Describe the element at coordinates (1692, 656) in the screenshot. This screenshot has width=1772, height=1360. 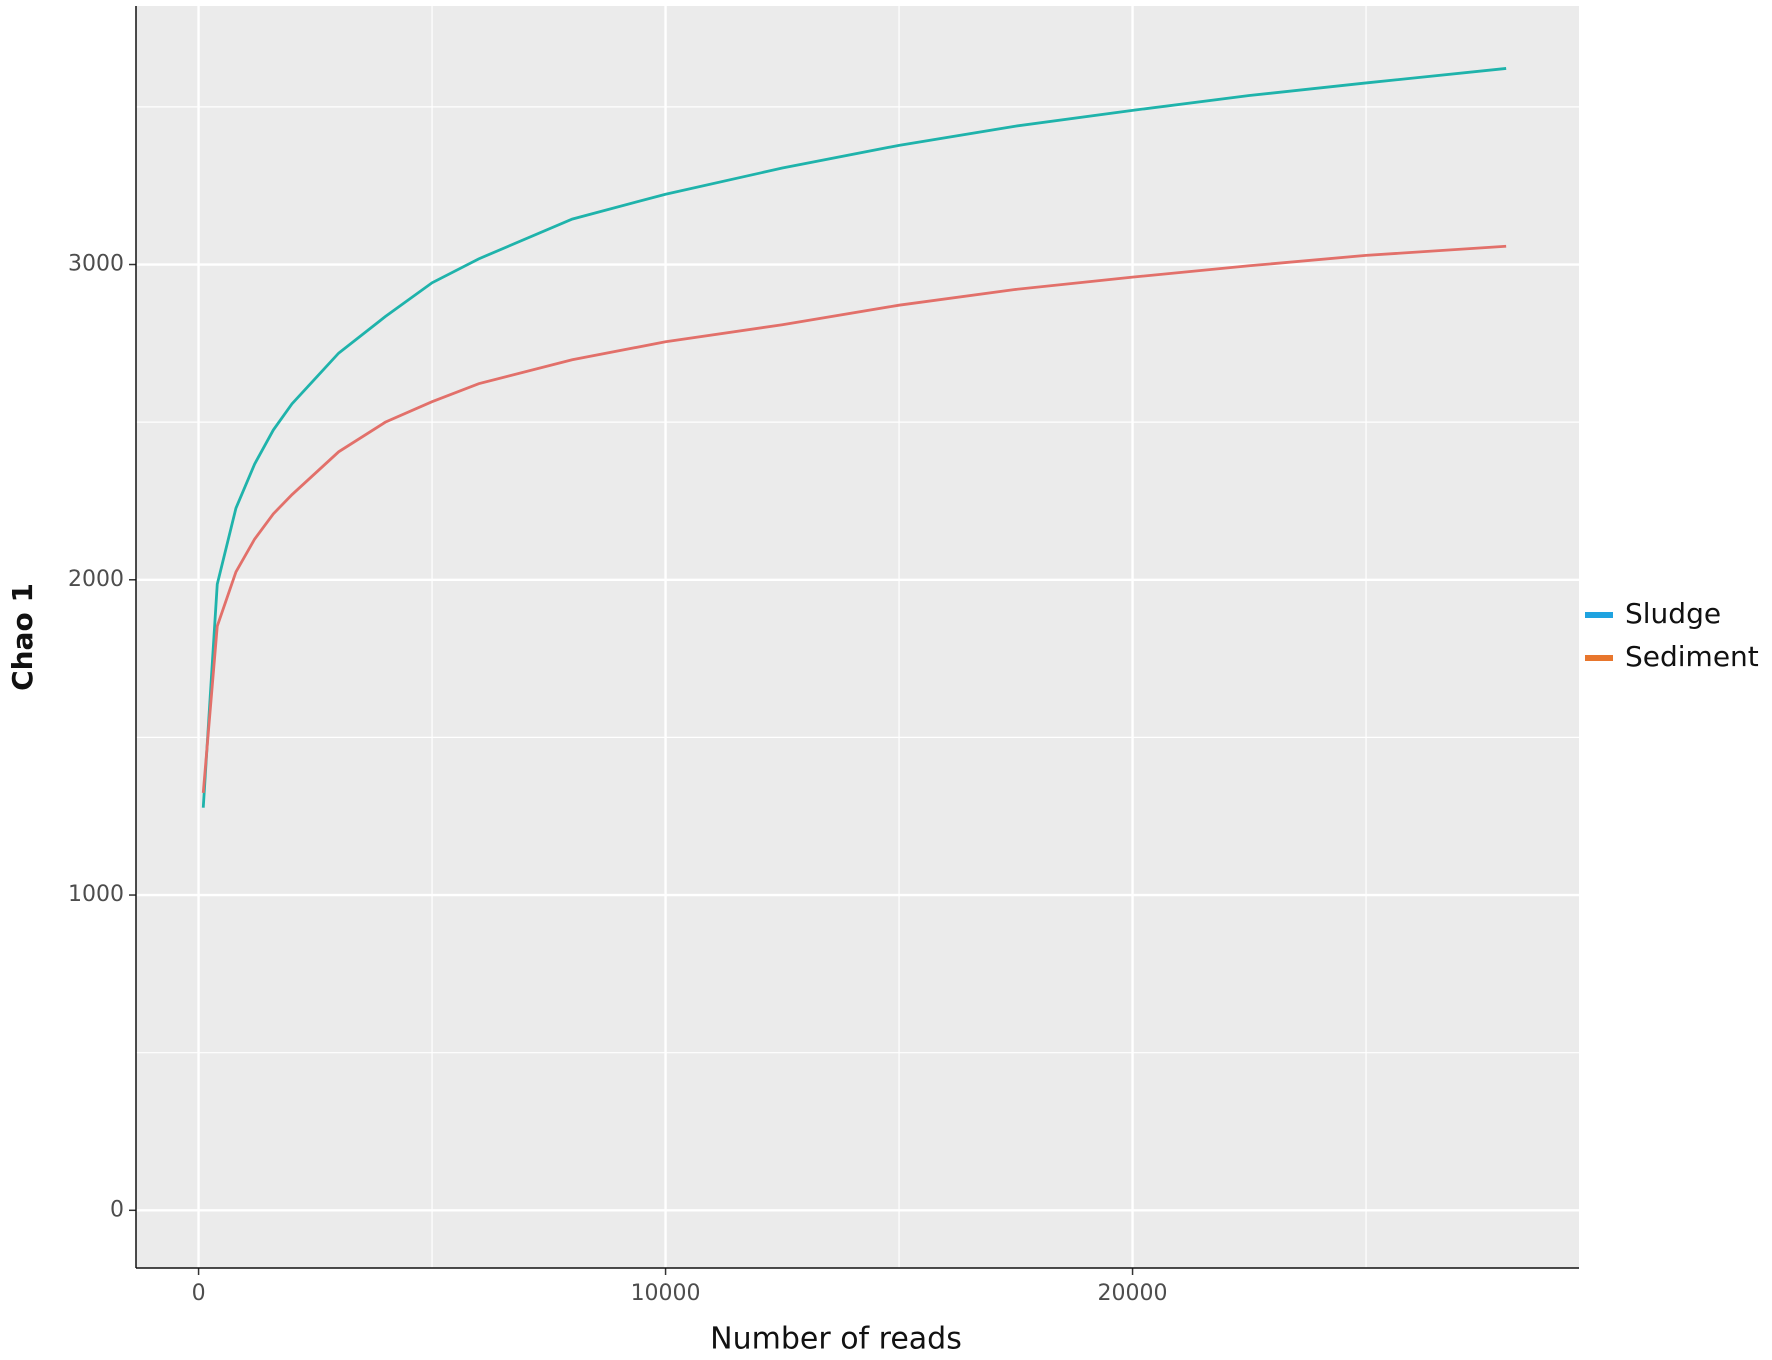
I see `legend-label: Sediment` at that location.